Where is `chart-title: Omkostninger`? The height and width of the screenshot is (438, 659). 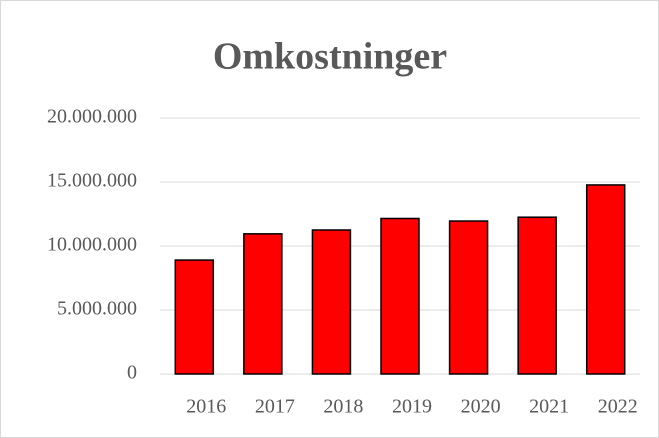 chart-title: Omkostninger is located at coordinates (330, 57).